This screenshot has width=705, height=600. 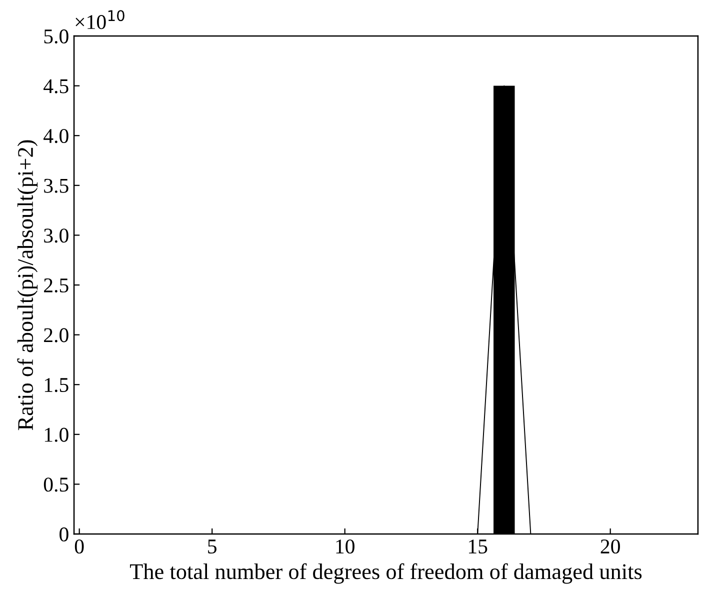 I want to click on x-axis-title: The total number of degrees of freedom of damaged units, so click(x=386, y=573).